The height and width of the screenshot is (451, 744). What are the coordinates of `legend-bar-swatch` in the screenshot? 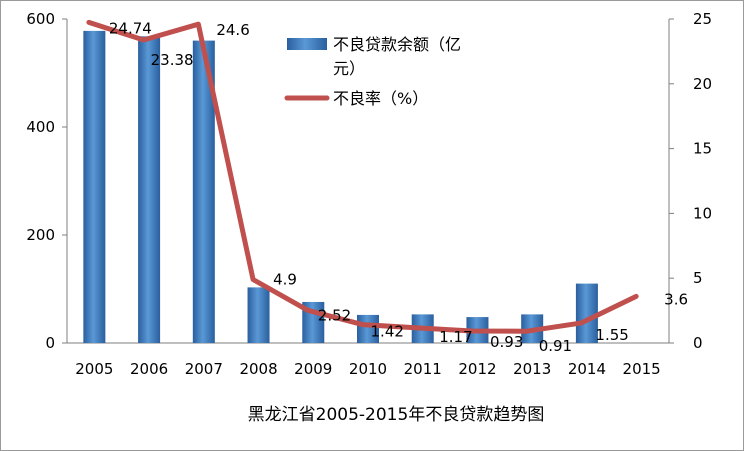 It's located at (307, 44).